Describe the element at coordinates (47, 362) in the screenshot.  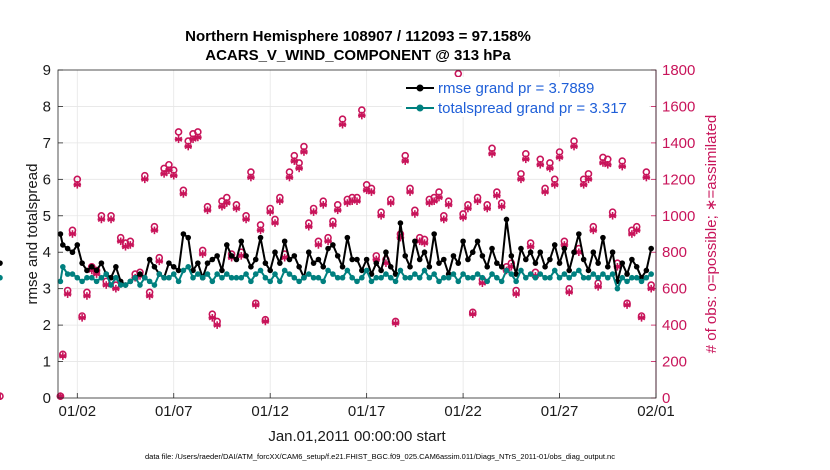
I see `y-tick-label: 1` at that location.